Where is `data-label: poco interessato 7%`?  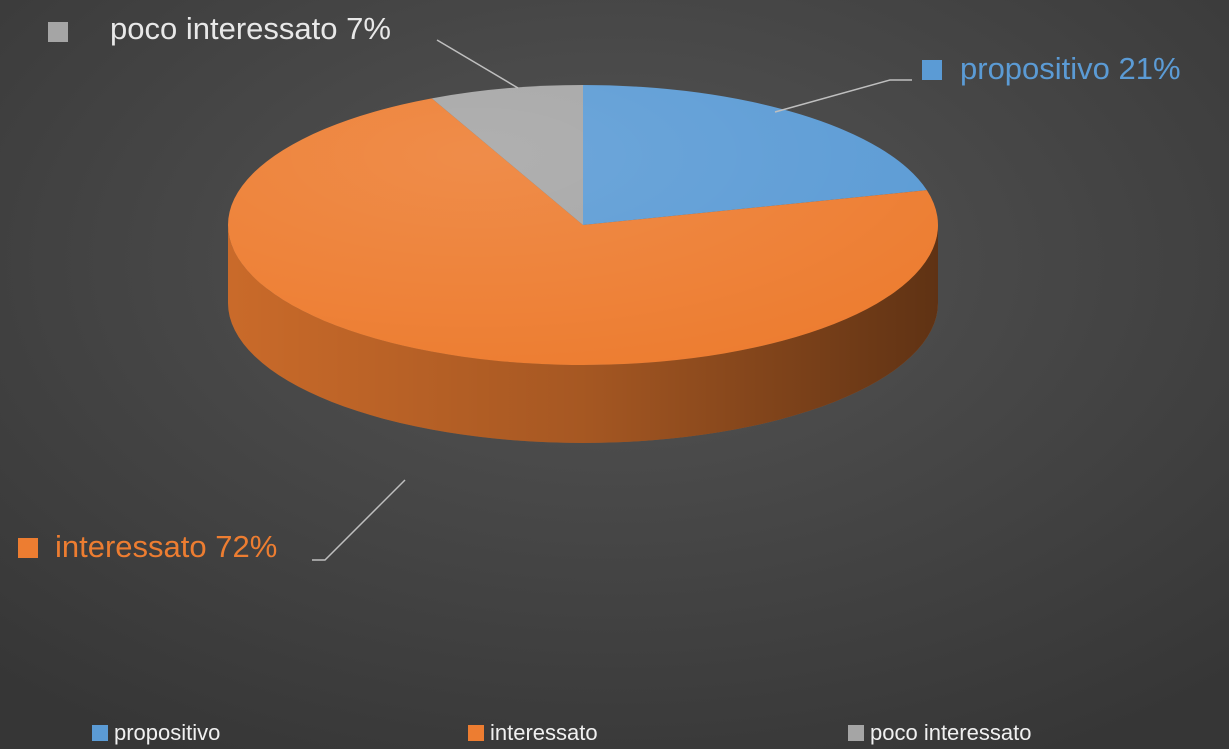 data-label: poco interessato 7% is located at coordinates (250, 28).